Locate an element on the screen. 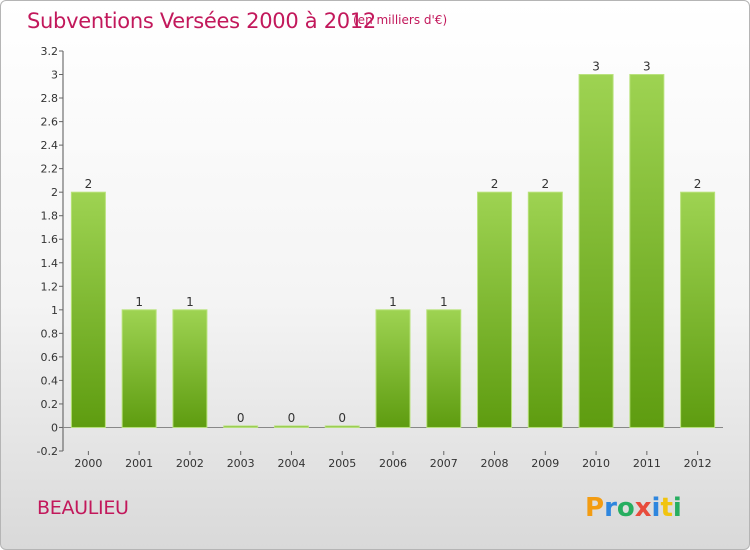 The height and width of the screenshot is (550, 750). proxiti-logo-text: Proxiti is located at coordinates (633, 508).